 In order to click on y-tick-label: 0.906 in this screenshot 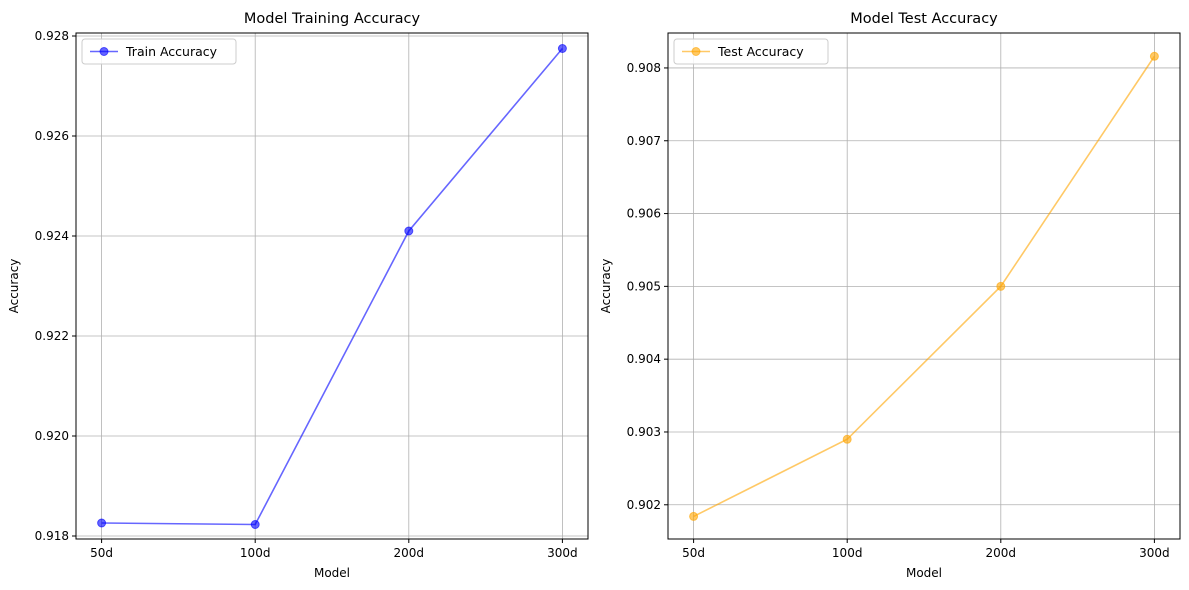, I will do `click(644, 214)`.